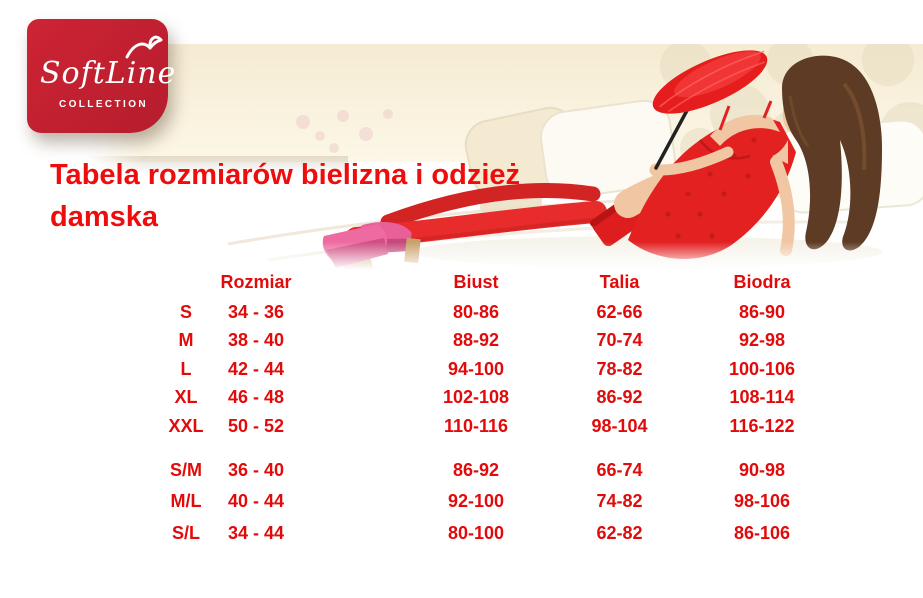  I want to click on cell-measurement: 86-90, so click(762, 311).